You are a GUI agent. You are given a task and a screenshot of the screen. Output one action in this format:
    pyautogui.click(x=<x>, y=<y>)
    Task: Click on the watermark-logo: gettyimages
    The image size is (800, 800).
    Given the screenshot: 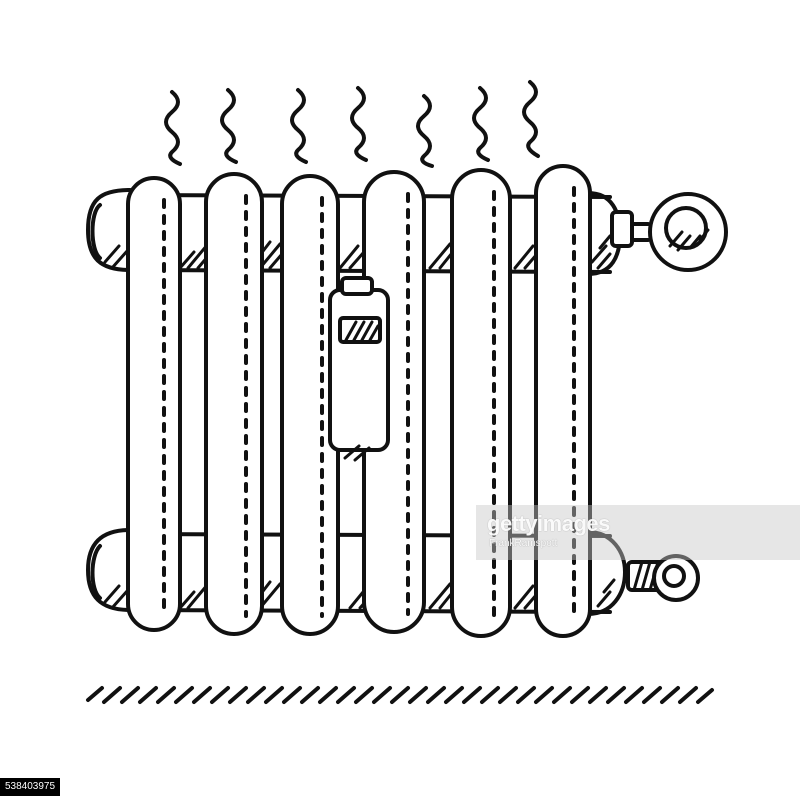 What is the action you would take?
    pyautogui.click(x=548, y=523)
    